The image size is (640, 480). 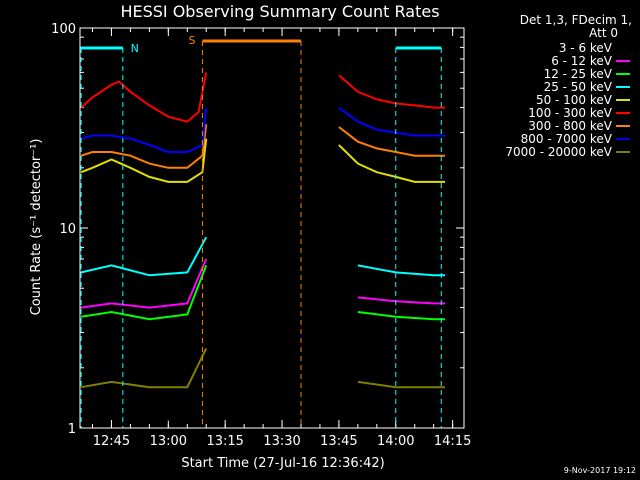 I want to click on legend-label: 3 - 6 keV, so click(x=586, y=48).